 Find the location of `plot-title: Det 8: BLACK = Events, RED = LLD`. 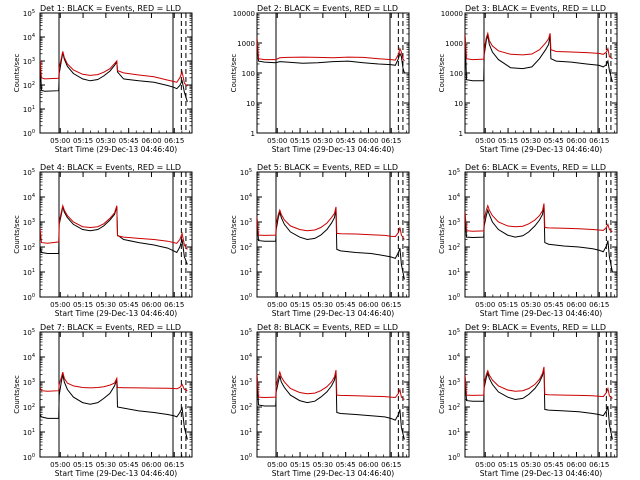

plot-title: Det 8: BLACK = Events, RED = LLD is located at coordinates (327, 327).